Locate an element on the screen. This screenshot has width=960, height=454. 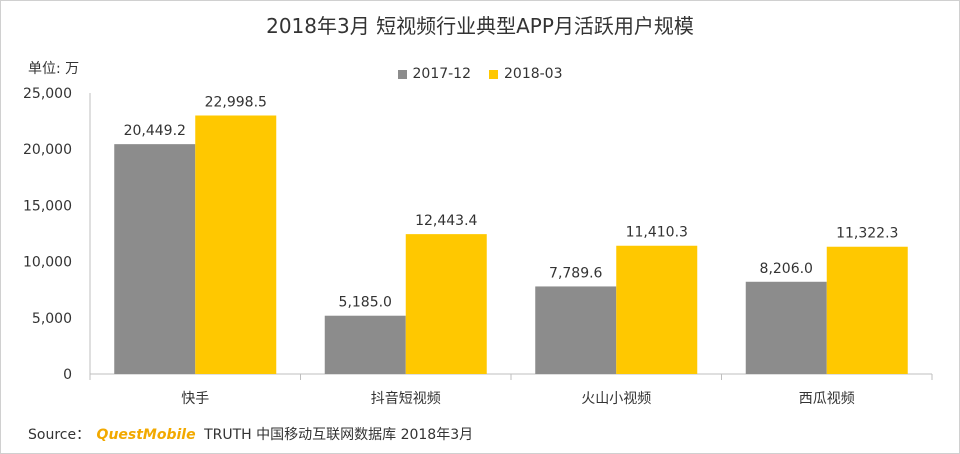
y-tick-label: 10,000 is located at coordinates (47, 263).